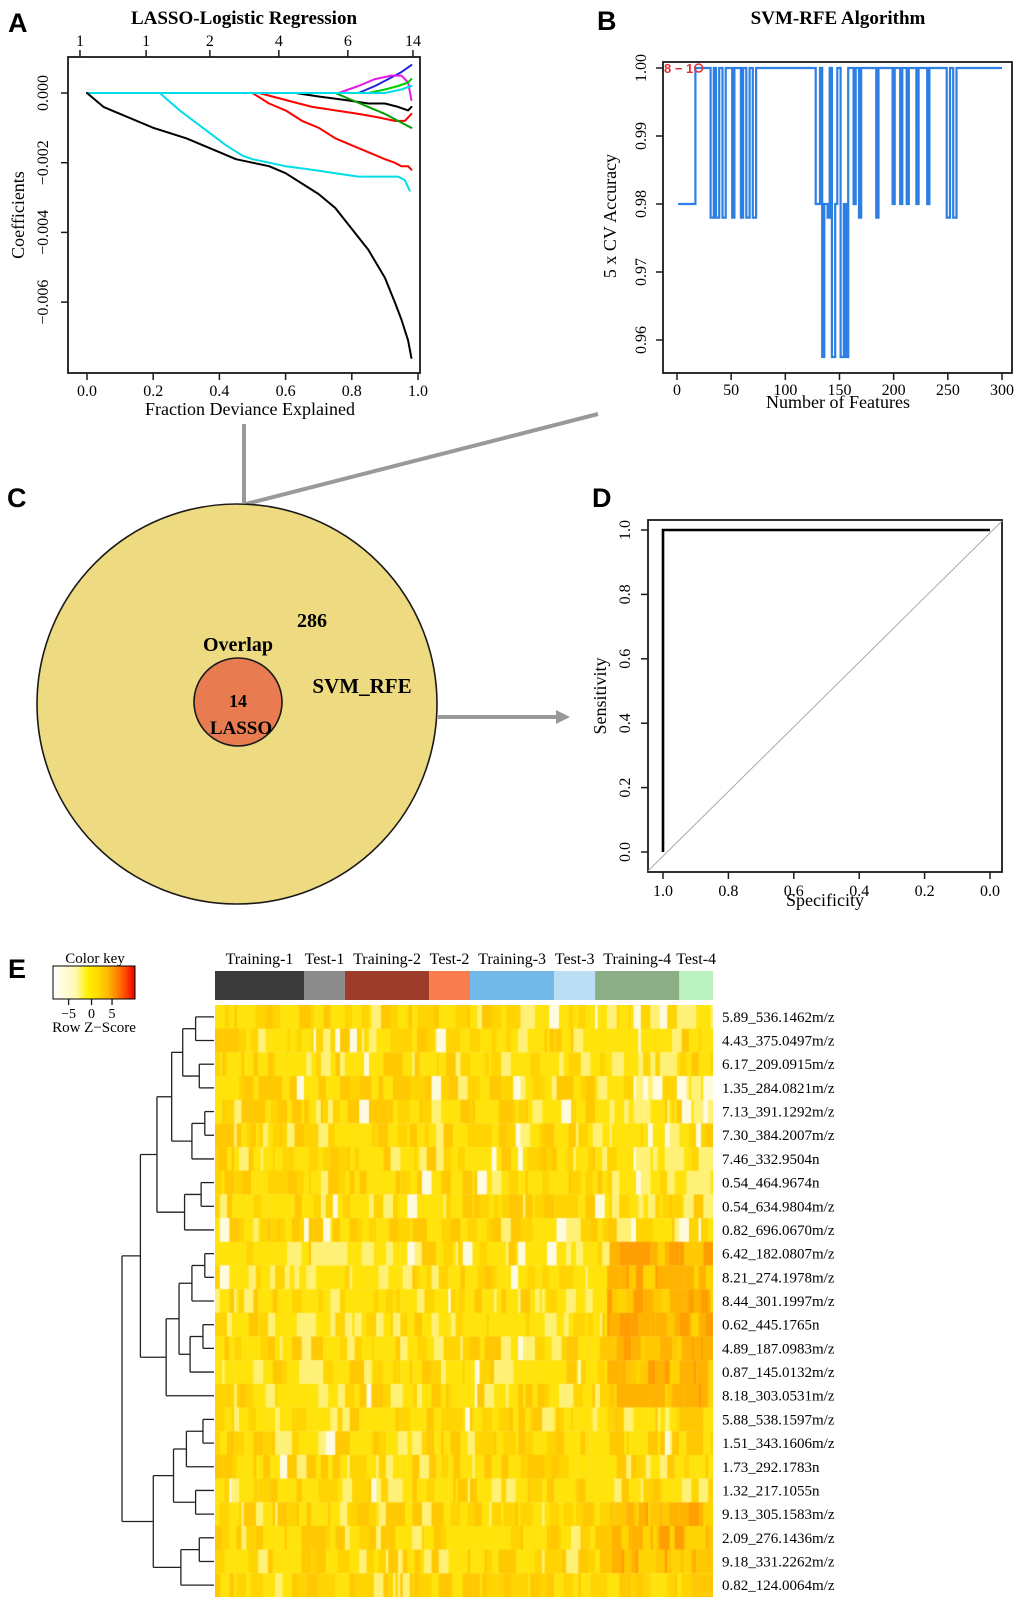  I want to click on group-label: Test-1, so click(325, 959).